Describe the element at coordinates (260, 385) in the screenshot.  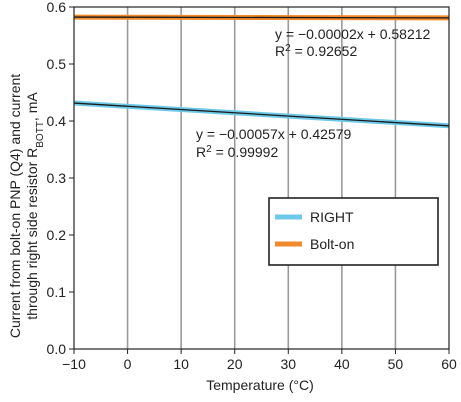
I see `x-axis-title: Temperature (°C)` at that location.